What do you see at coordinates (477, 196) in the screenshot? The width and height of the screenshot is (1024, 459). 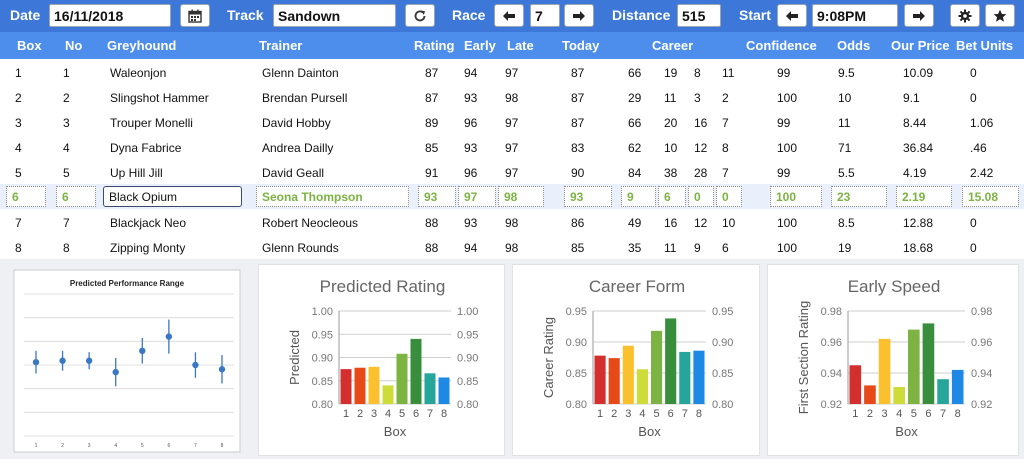 I see `cell-early: 97` at bounding box center [477, 196].